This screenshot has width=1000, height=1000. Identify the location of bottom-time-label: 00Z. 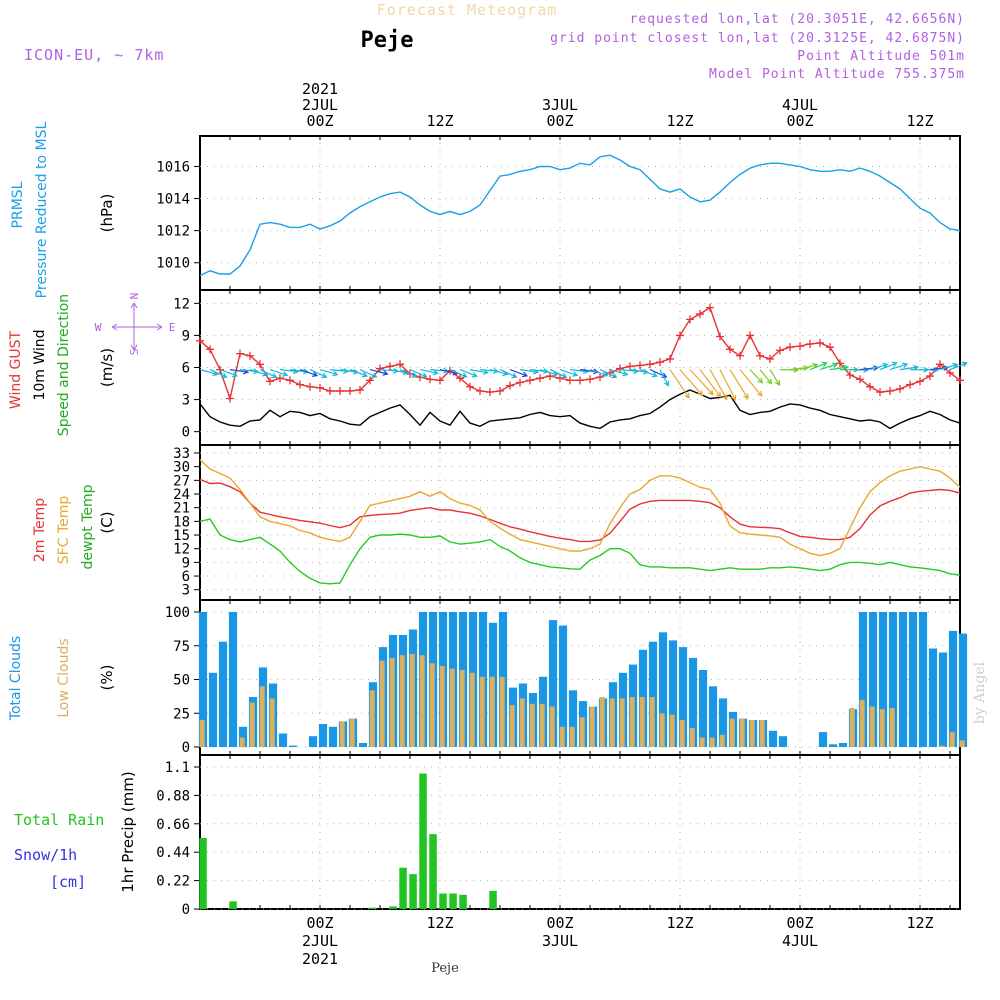
(319, 923).